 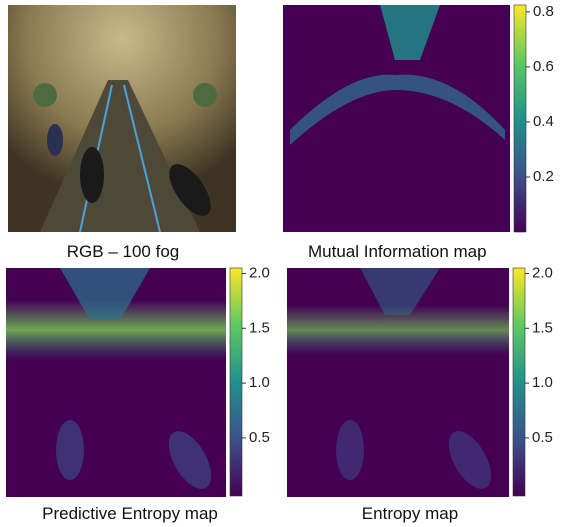 I want to click on colorbar-tick-label: 0.2, so click(x=543, y=176).